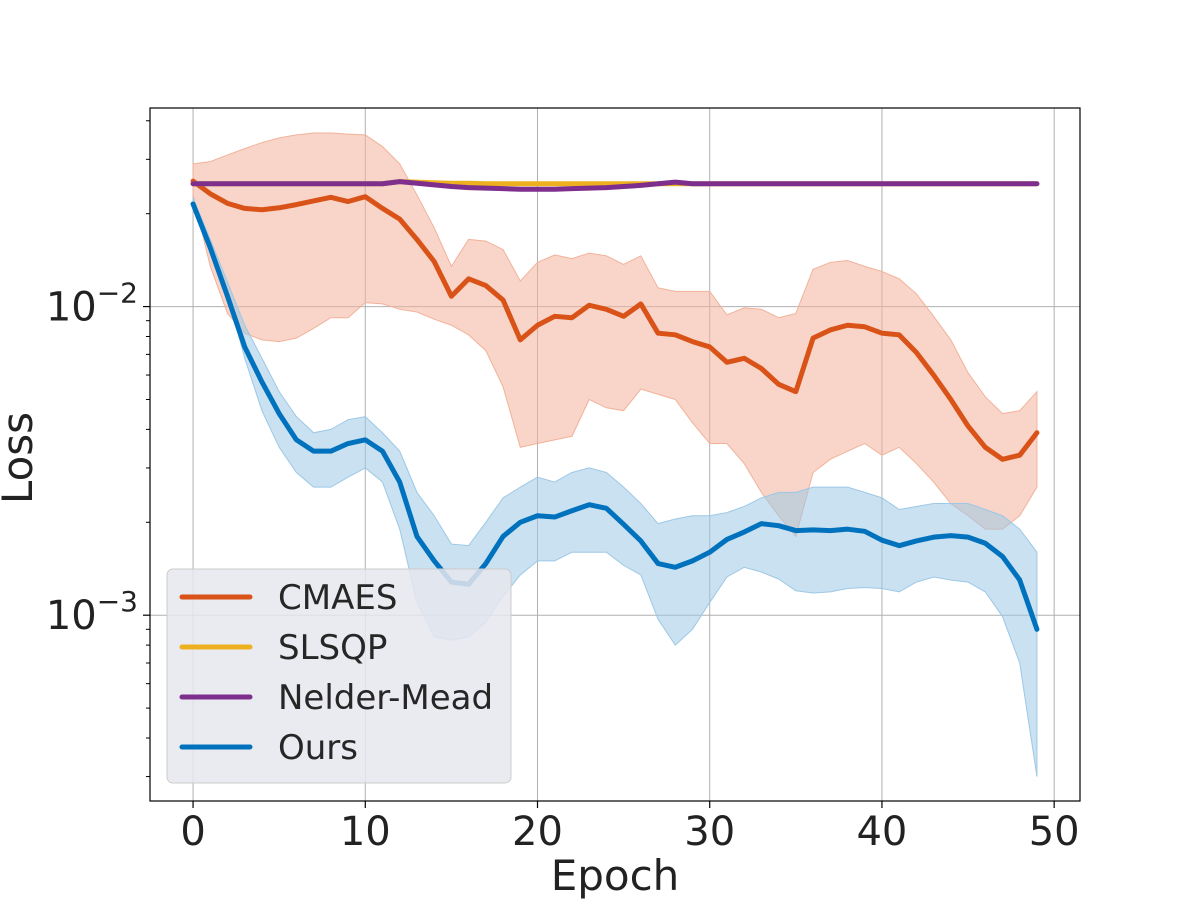 This screenshot has width=1200, height=900. What do you see at coordinates (881, 832) in the screenshot?
I see `x-tick-label: 40` at bounding box center [881, 832].